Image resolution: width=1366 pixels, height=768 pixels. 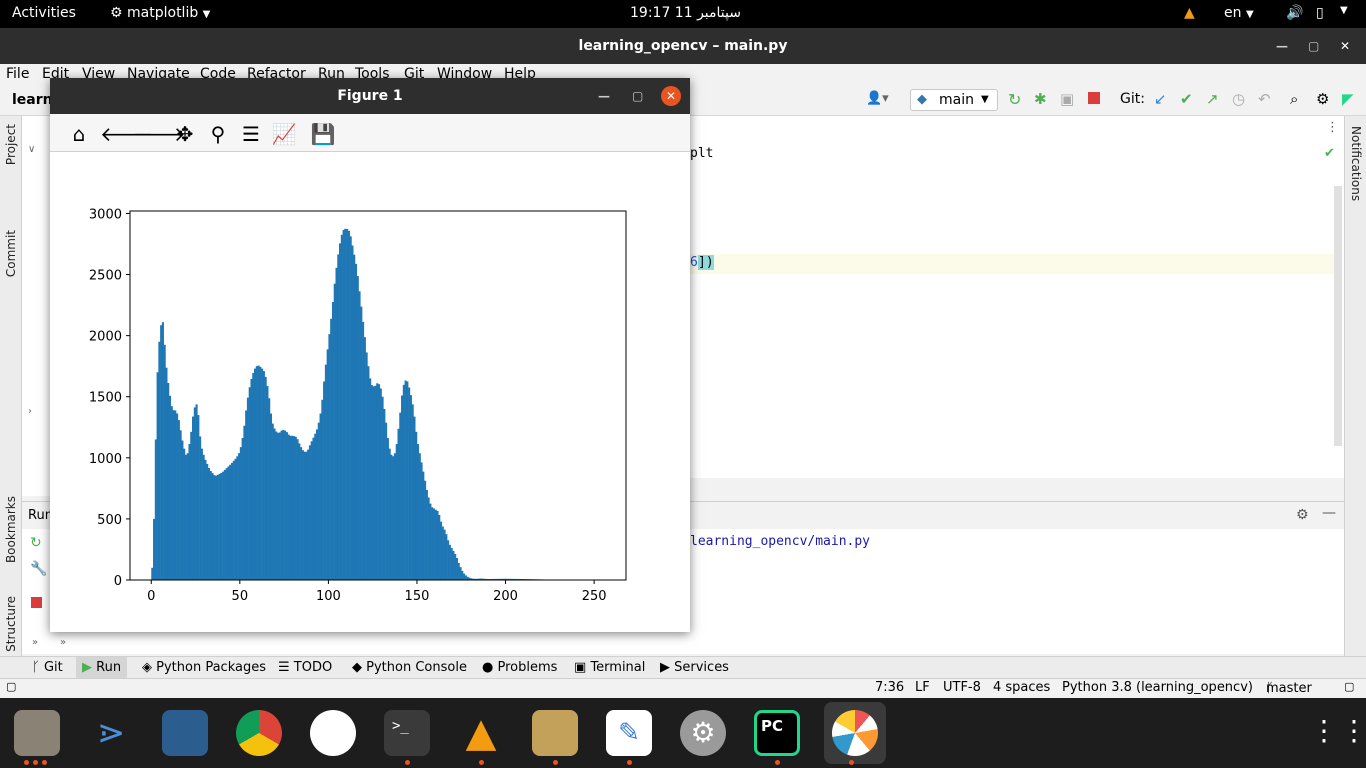 I want to click on vscode-icon: ⋗, so click(x=111, y=733).